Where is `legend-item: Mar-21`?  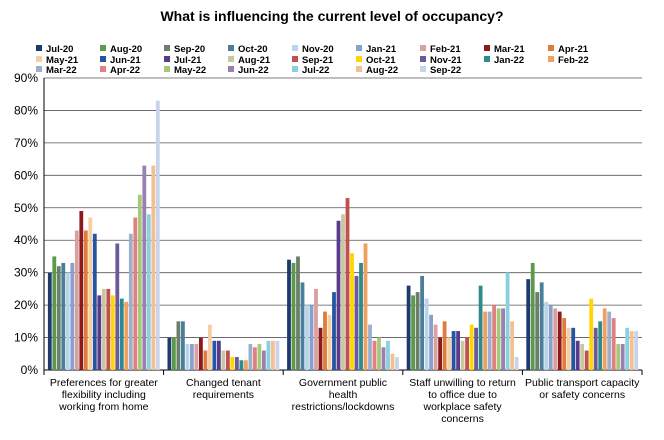 legend-item: Mar-21 is located at coordinates (504, 49).